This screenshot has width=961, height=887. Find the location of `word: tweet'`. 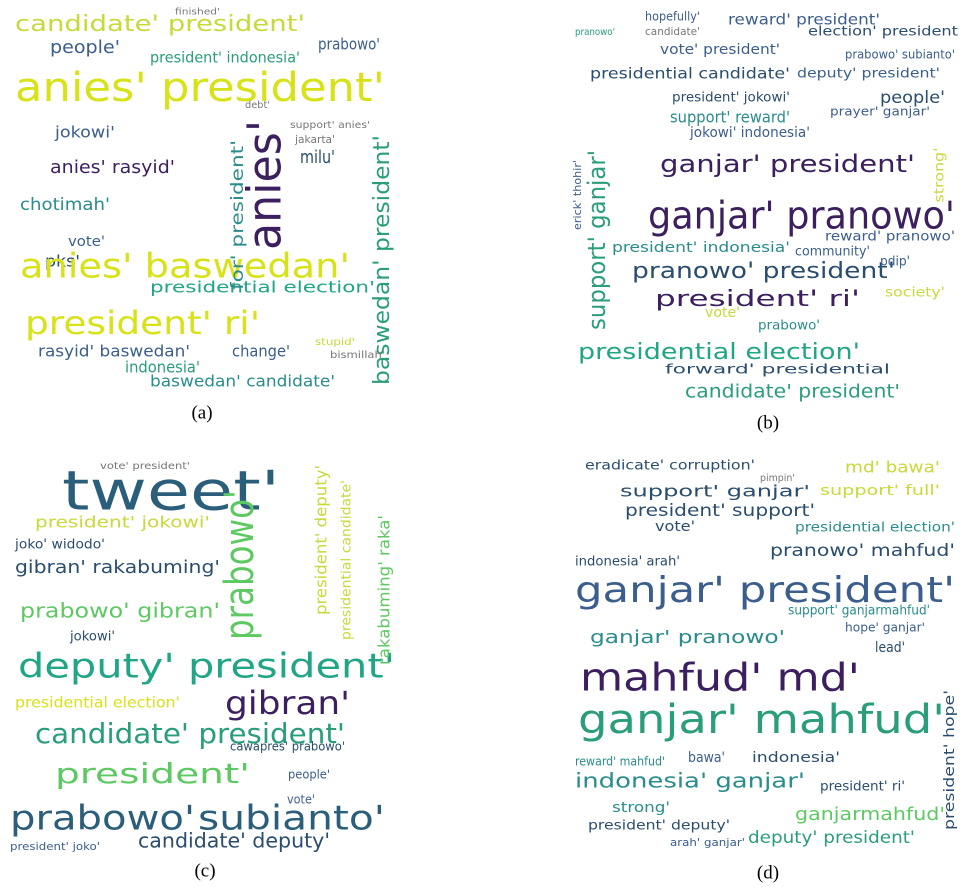

word: tweet' is located at coordinates (171, 491).